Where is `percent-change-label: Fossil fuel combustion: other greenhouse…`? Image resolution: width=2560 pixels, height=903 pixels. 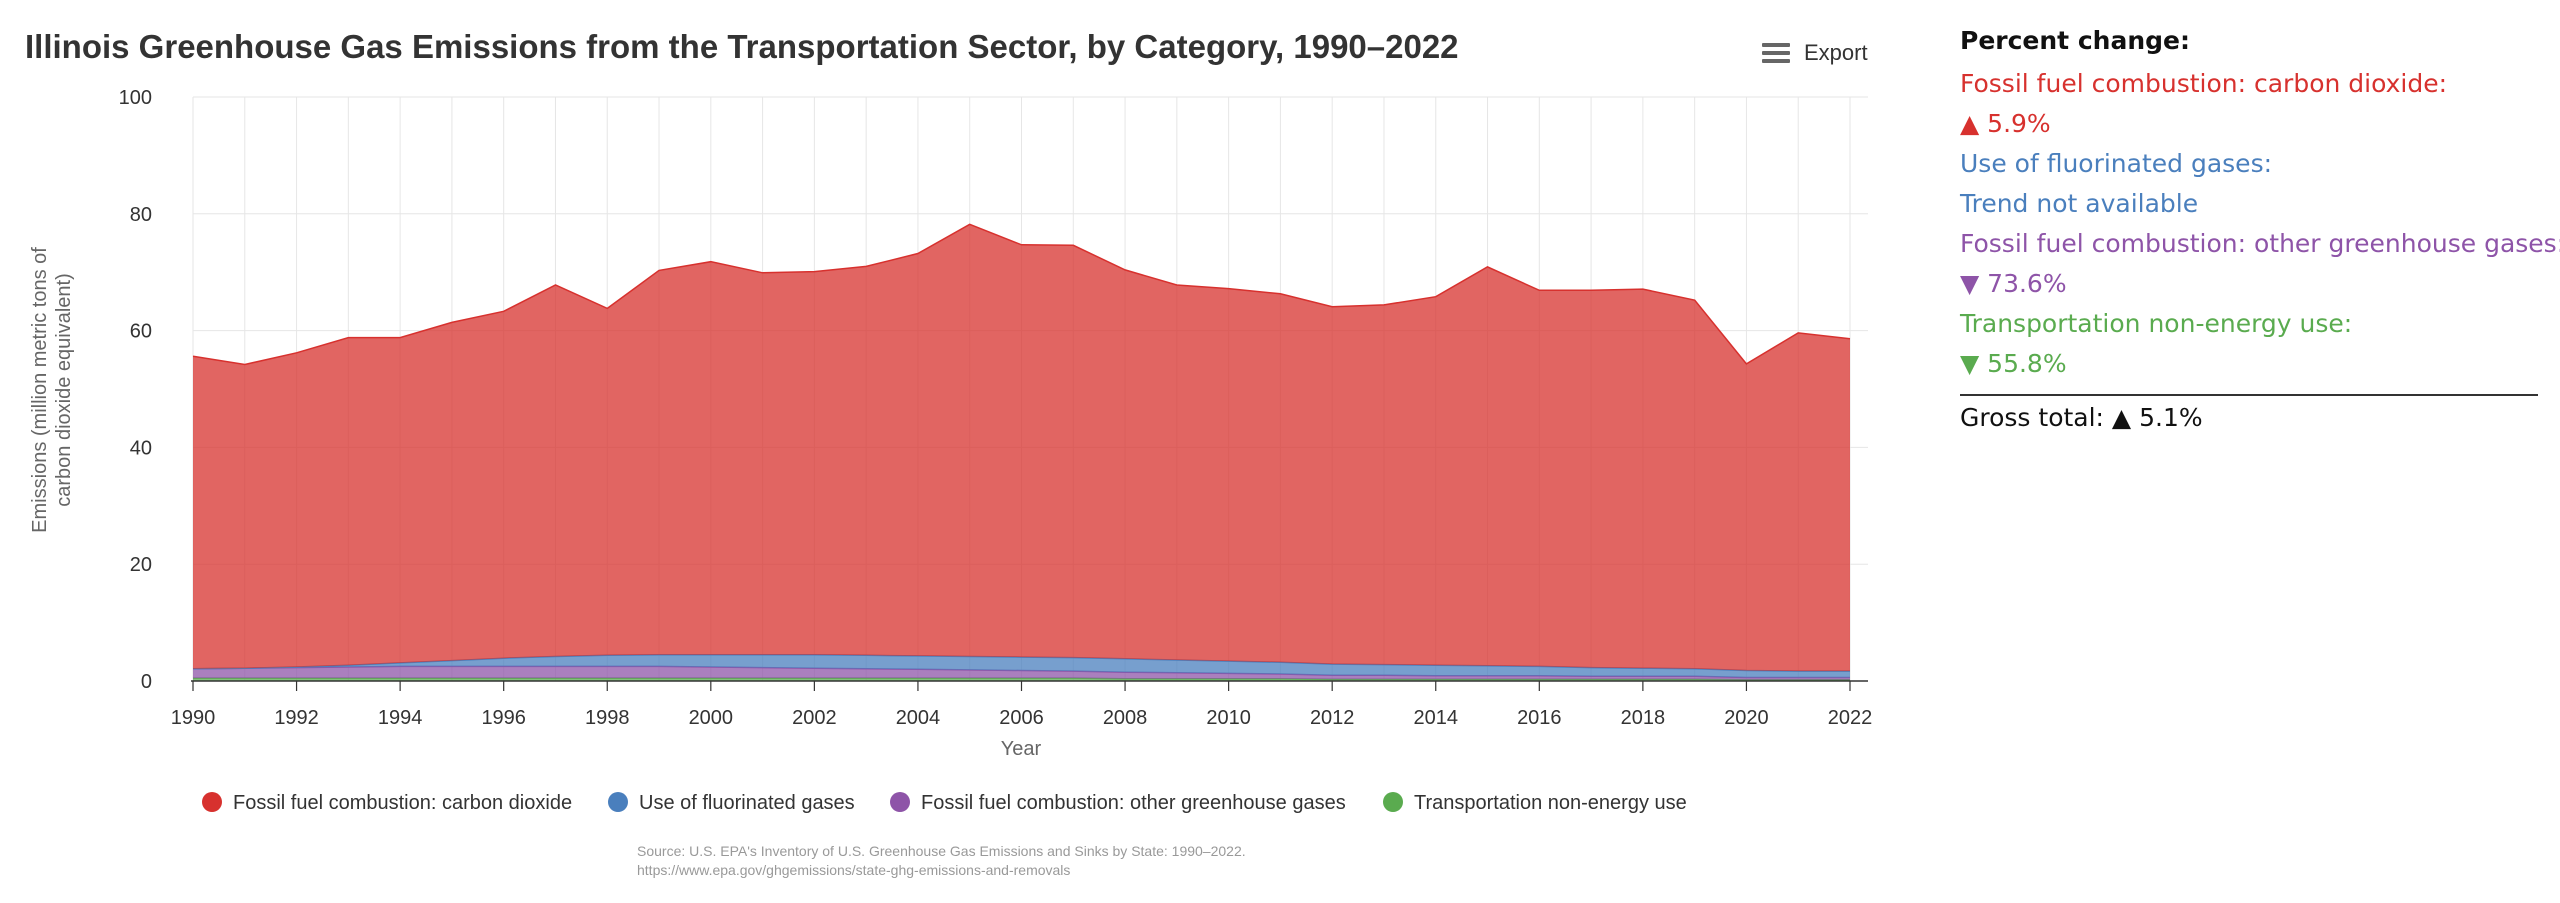
percent-change-label: Fossil fuel combustion: other greenhouse… is located at coordinates (2260, 243).